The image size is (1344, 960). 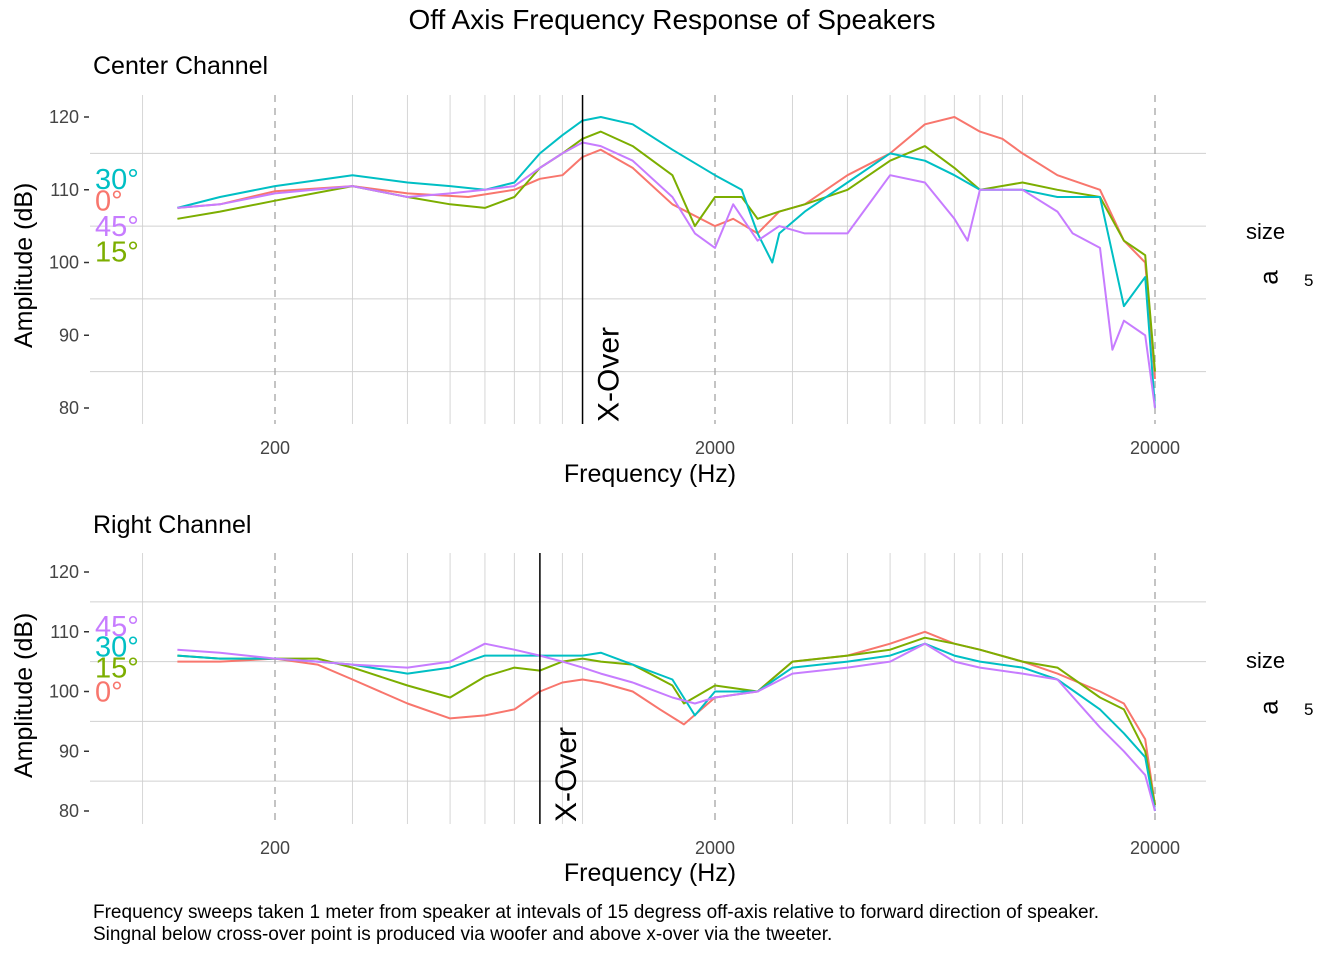 What do you see at coordinates (181, 66) in the screenshot?
I see `panel-title-center: Center Channel` at bounding box center [181, 66].